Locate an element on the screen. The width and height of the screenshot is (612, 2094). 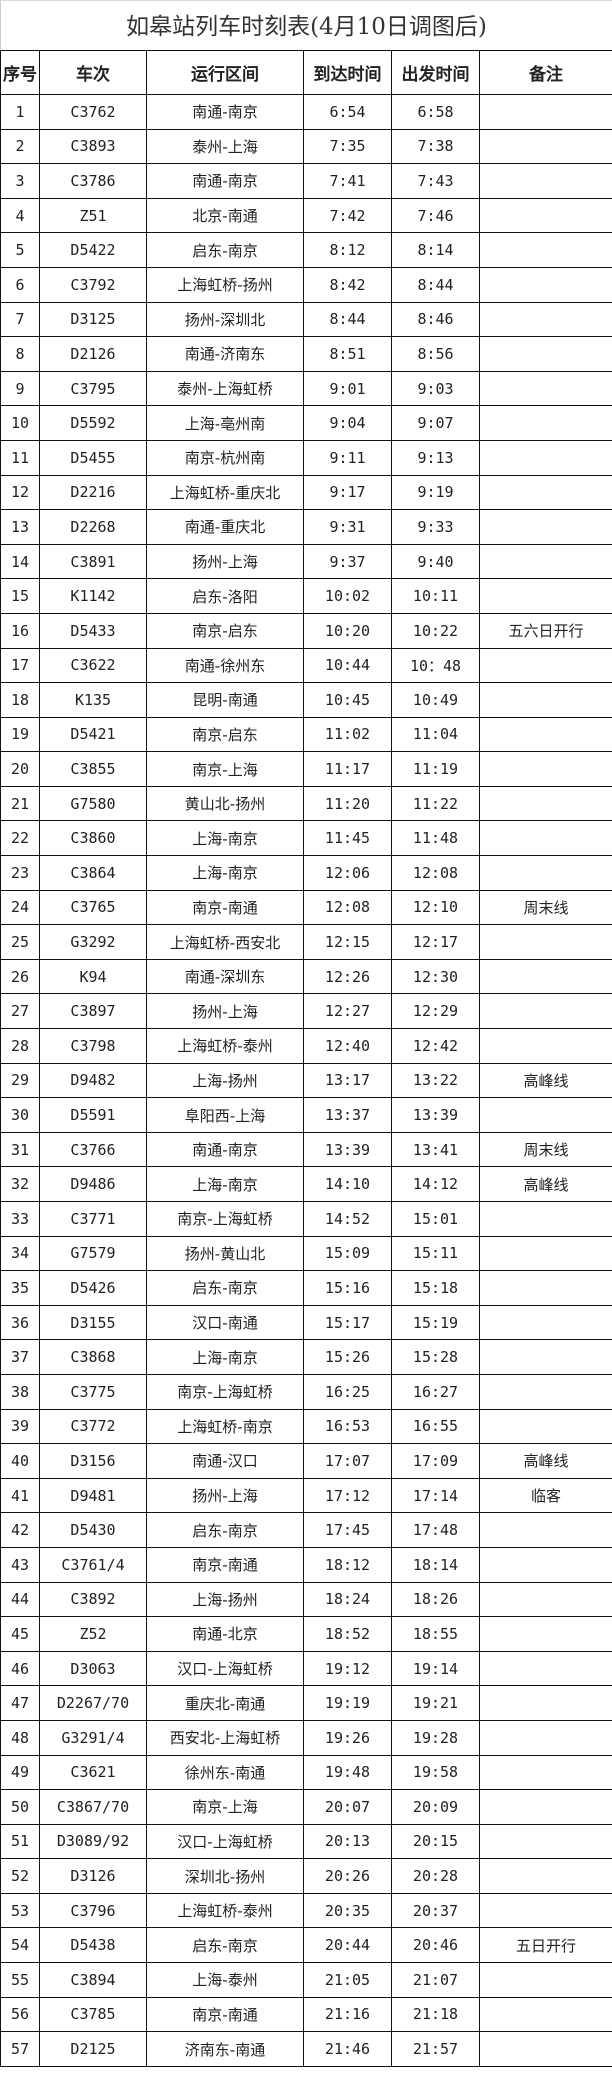
table-row: 8 D2126 南通-济南东 8:51 8:56 is located at coordinates (306, 354).